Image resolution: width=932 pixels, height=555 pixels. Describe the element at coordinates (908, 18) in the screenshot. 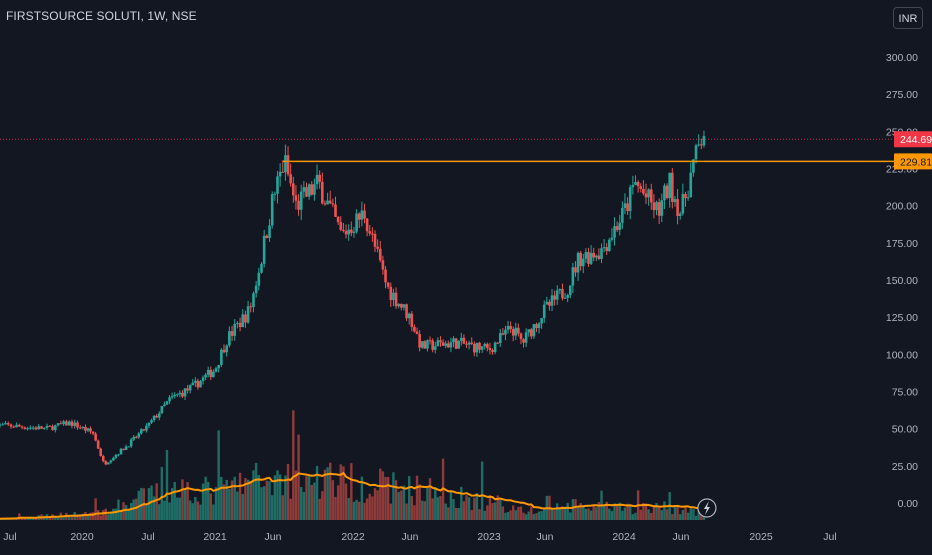

I see `currency-button: INR` at that location.